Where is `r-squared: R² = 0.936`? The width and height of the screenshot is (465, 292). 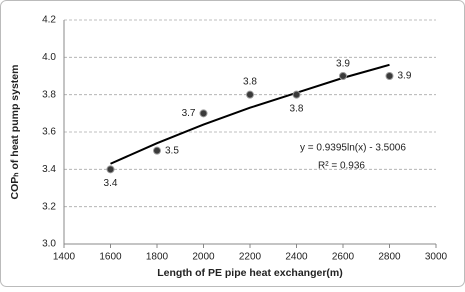
r-squared: R² = 0.936 is located at coordinates (341, 166).